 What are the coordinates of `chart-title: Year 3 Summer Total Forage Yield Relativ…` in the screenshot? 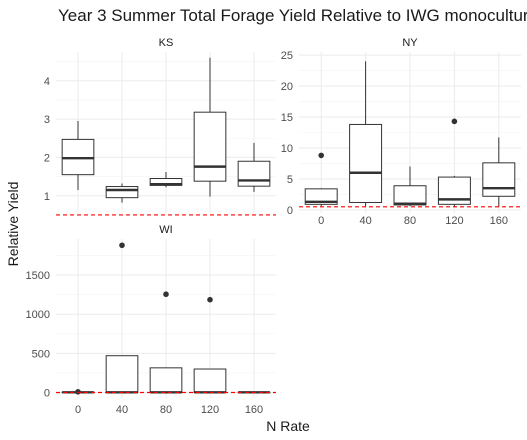 It's located at (292, 15).